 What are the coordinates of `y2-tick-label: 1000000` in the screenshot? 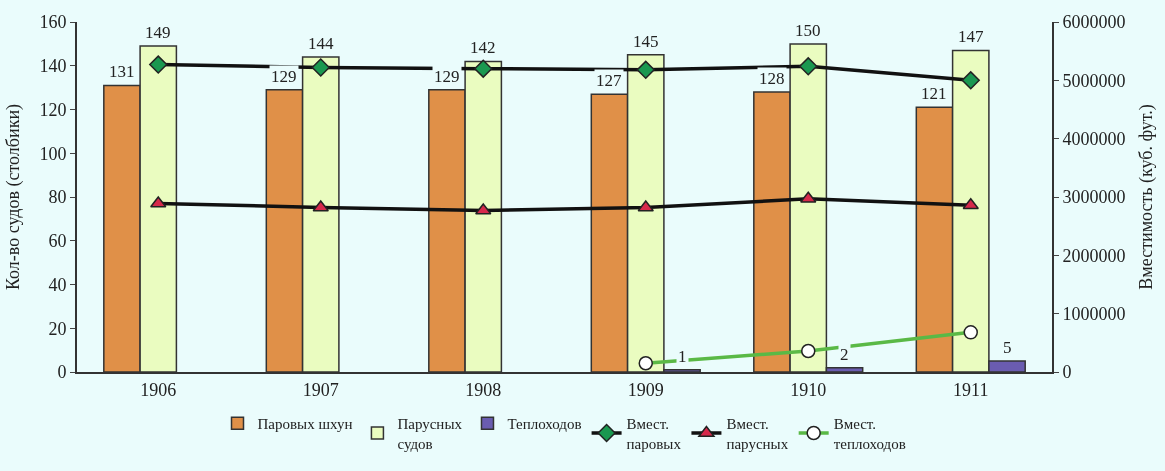 It's located at (1094, 313).